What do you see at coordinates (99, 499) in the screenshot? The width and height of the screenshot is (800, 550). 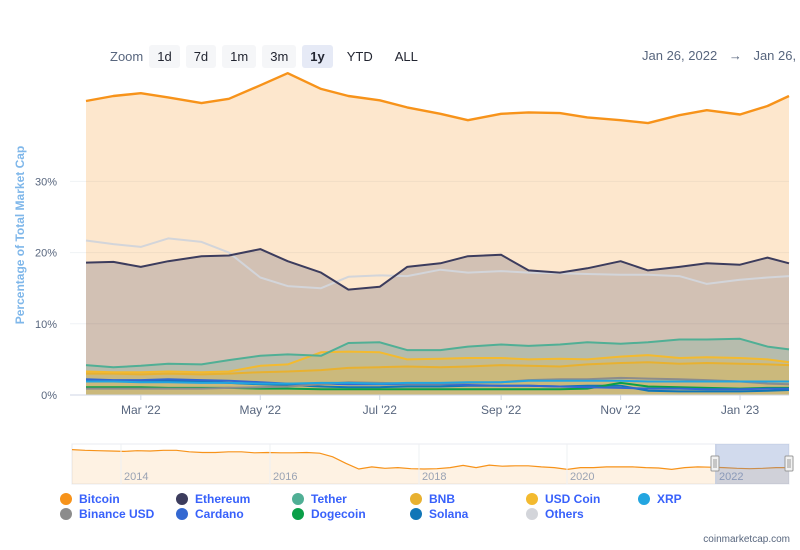 I see `legend-label: Bitcoin` at bounding box center [99, 499].